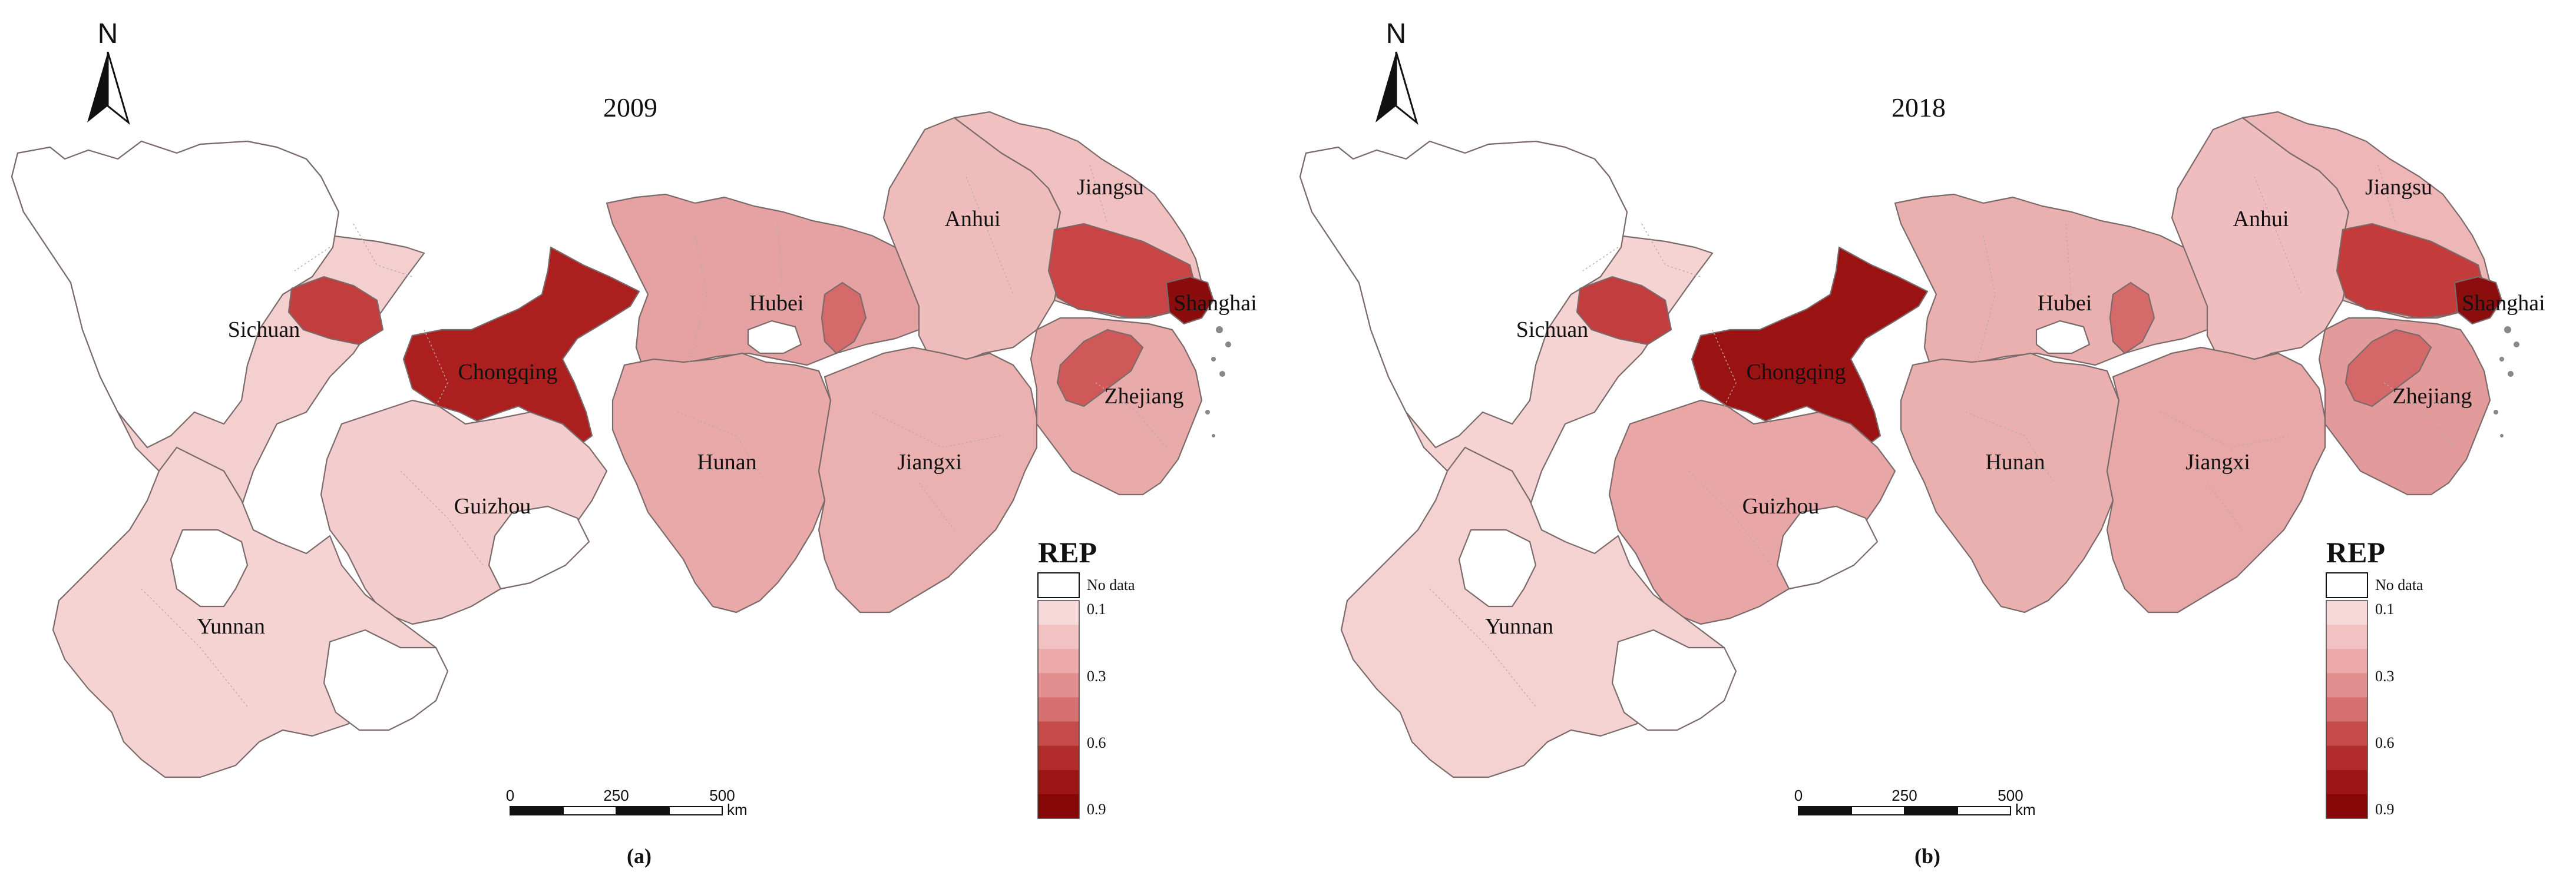 This screenshot has width=2576, height=892. What do you see at coordinates (630, 107) in the screenshot?
I see `map-year: 2009` at bounding box center [630, 107].